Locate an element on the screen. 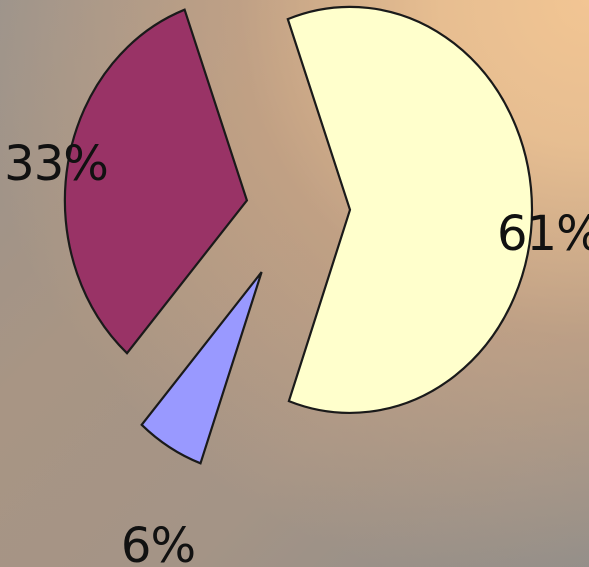  slice-label-6: 6% is located at coordinates (158, 542).